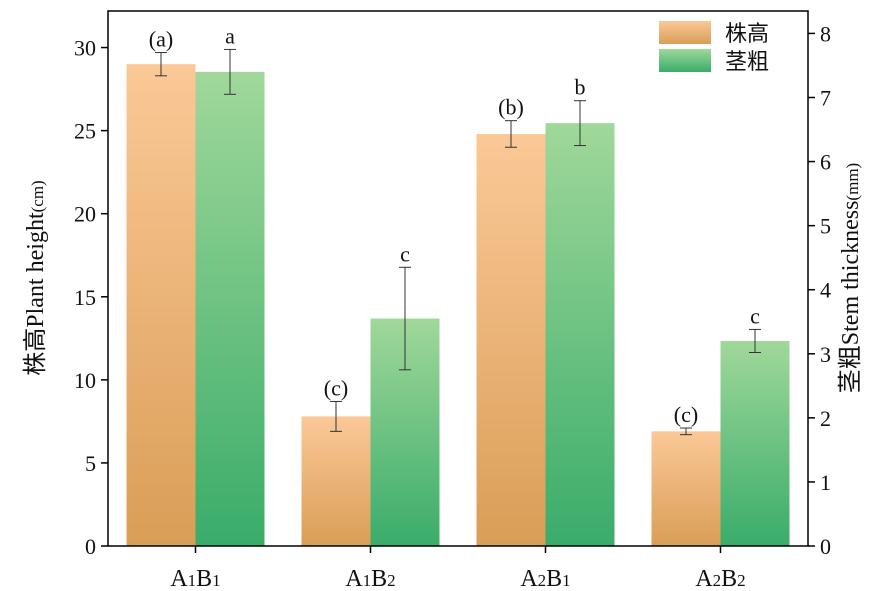 The height and width of the screenshot is (591, 886). Describe the element at coordinates (825, 354) in the screenshot. I see `right-tick-label-3: 3` at that location.